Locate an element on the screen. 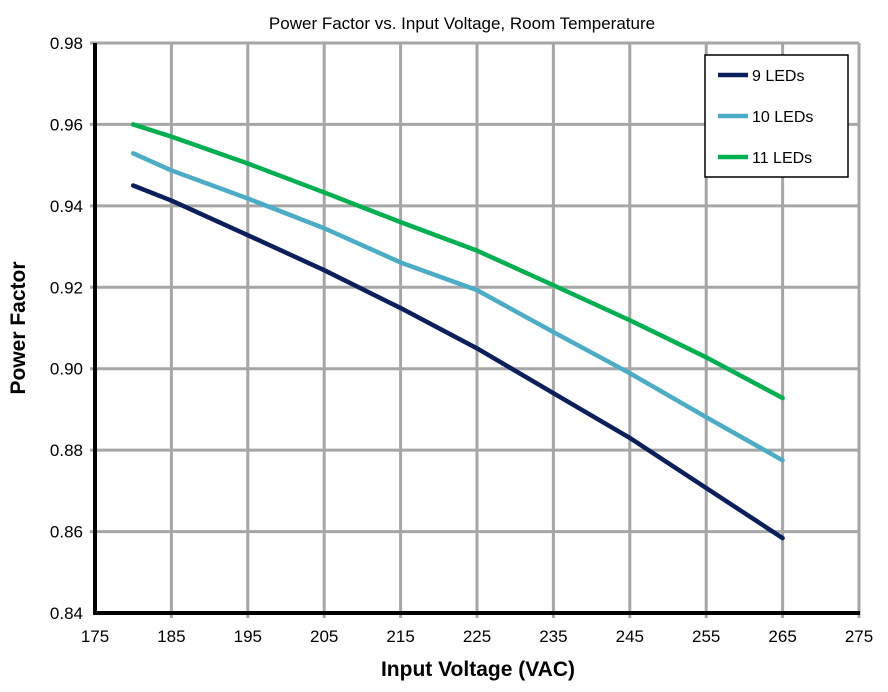 The height and width of the screenshot is (692, 888). legend-label: 10 LEDs is located at coordinates (782, 117).